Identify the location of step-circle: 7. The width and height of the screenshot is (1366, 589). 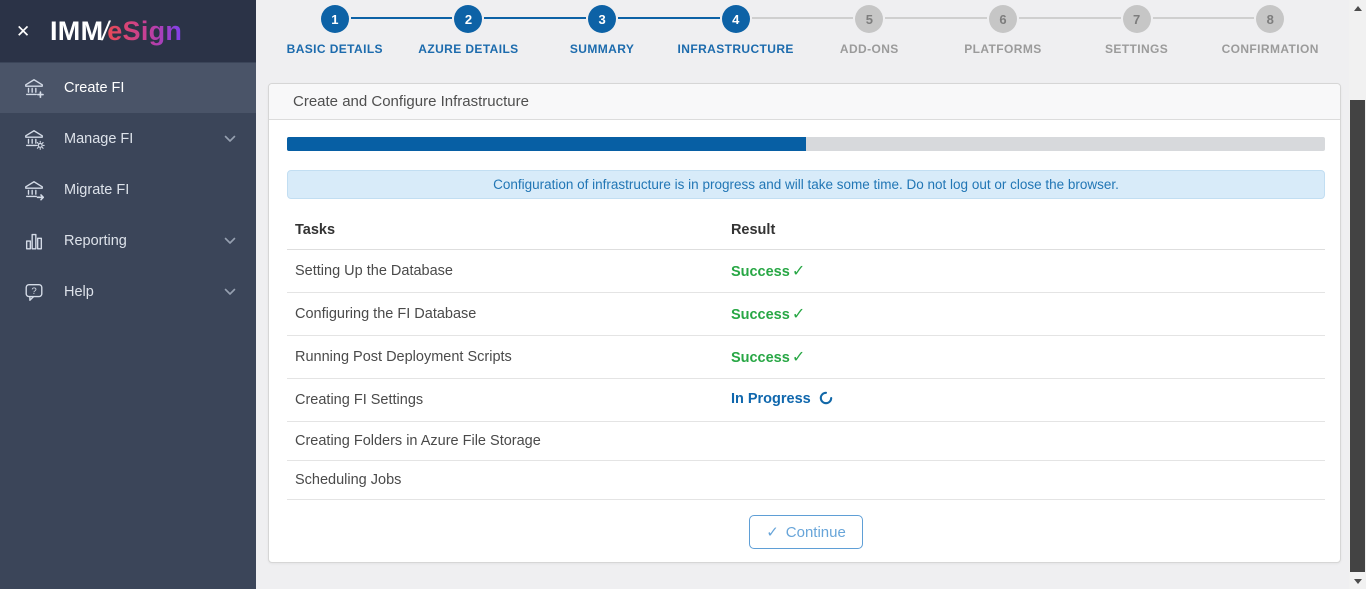
(1136, 19).